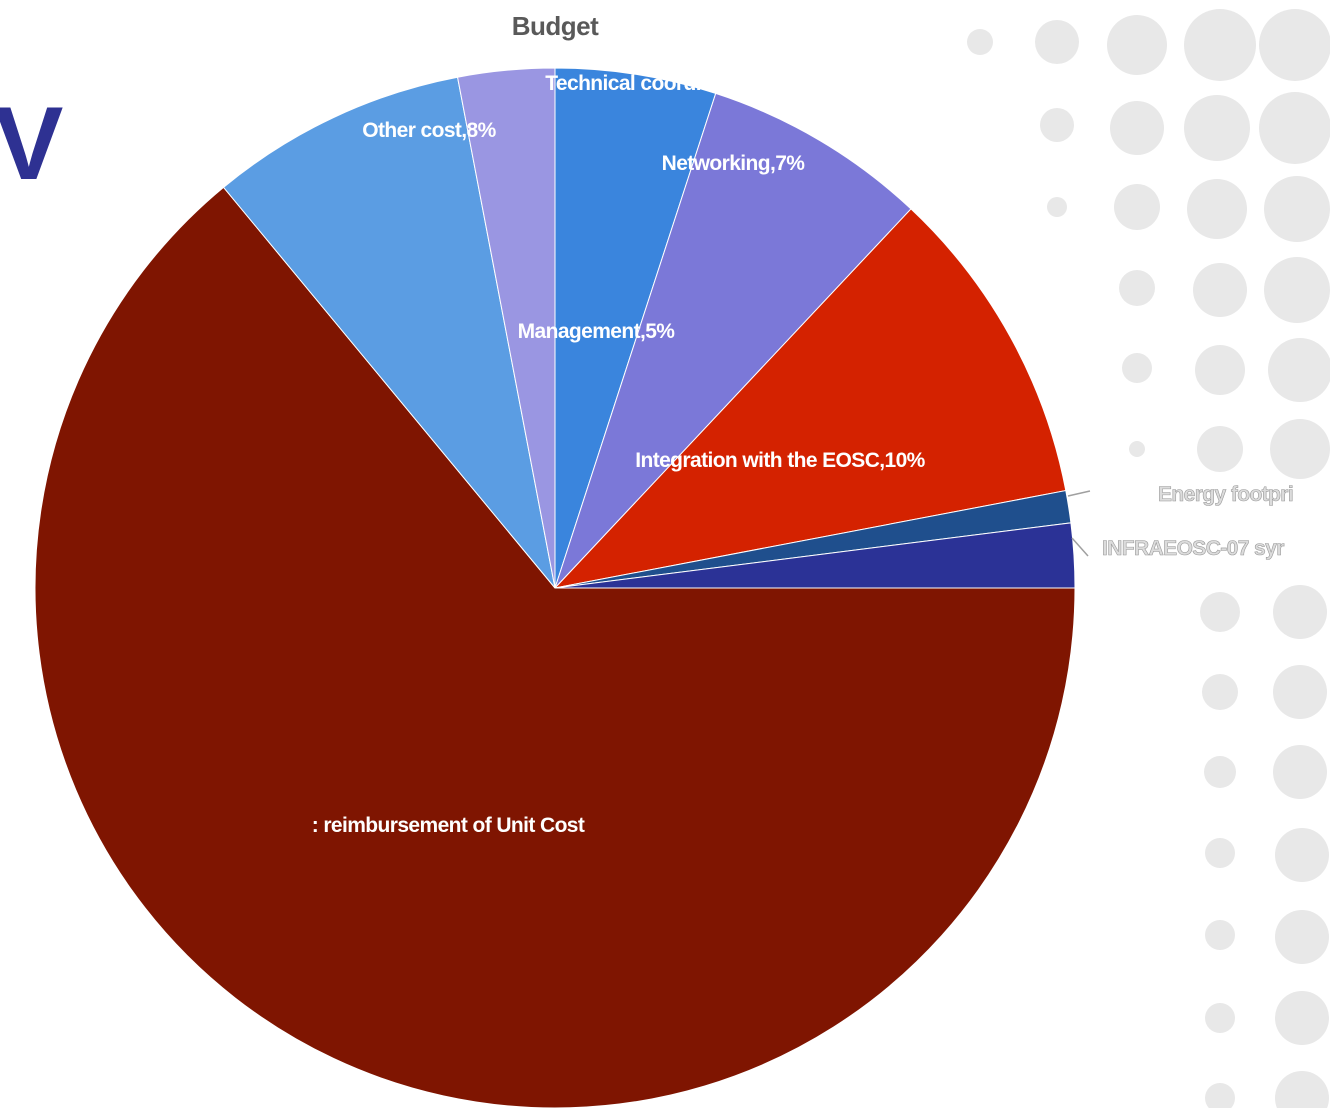  I want to click on chart-title: Budget, so click(555, 26).